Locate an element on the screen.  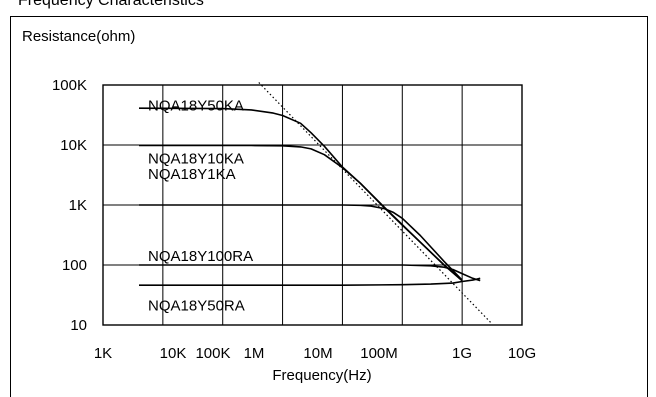
series-label-nqa18y50ka: NQA18Y50KA is located at coordinates (196, 106).